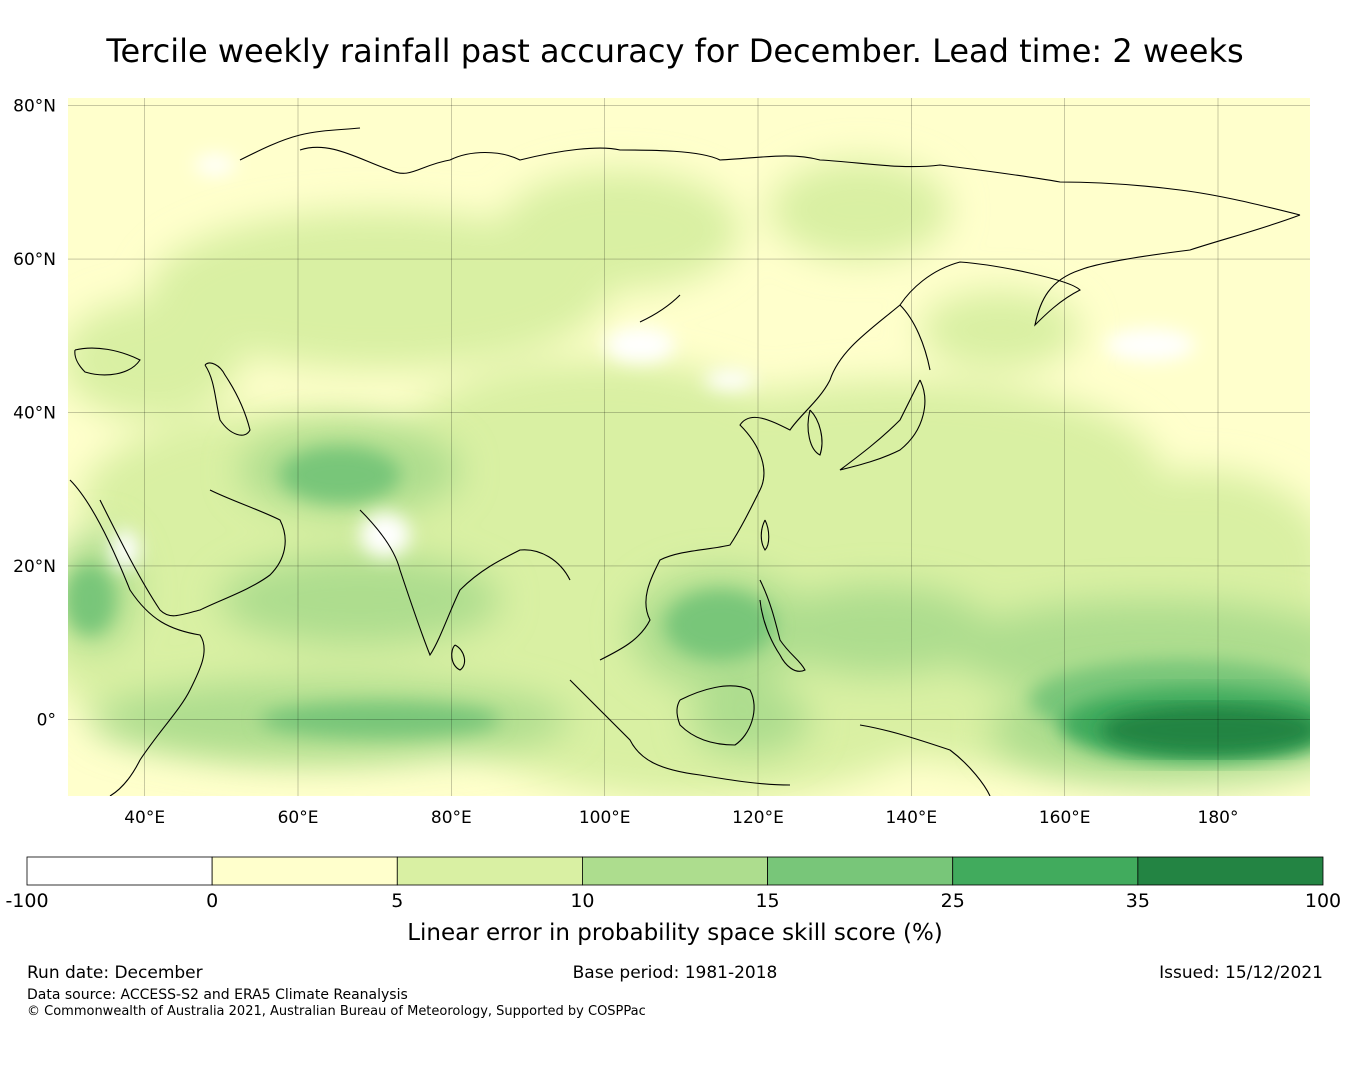 This screenshot has height=1065, width=1350. I want to click on issued-date: Issued: 15/12/2021, so click(1241, 973).